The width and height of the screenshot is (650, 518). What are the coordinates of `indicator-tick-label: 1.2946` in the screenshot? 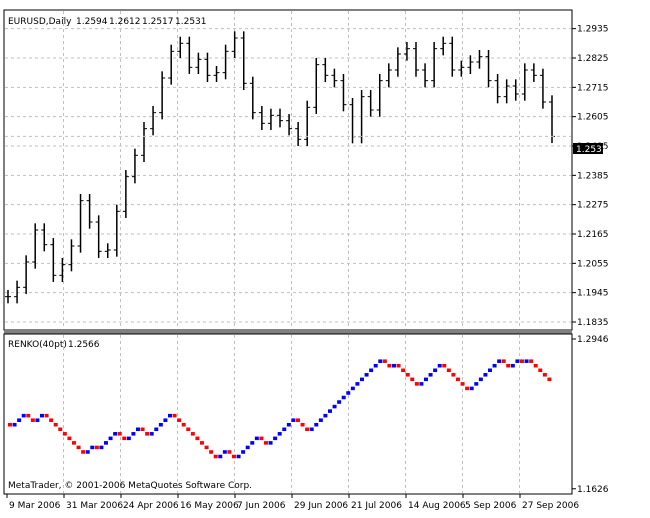 It's located at (593, 340).